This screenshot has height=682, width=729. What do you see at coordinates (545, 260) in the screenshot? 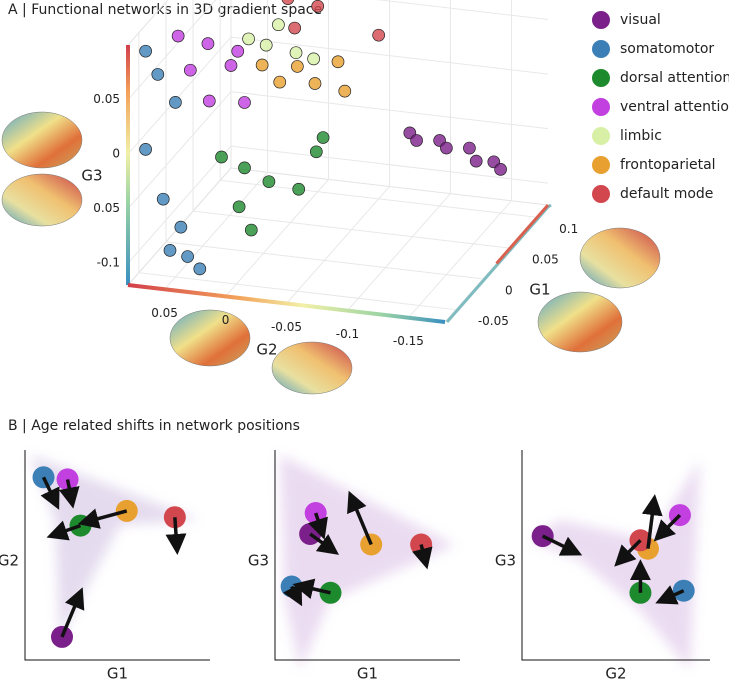
I see `x-tick-label: 0.05` at bounding box center [545, 260].